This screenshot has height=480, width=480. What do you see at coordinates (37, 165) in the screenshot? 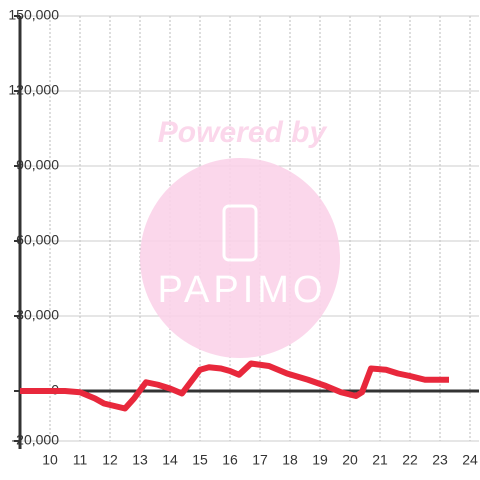
I see `y-tick-label: 90,000` at bounding box center [37, 165].